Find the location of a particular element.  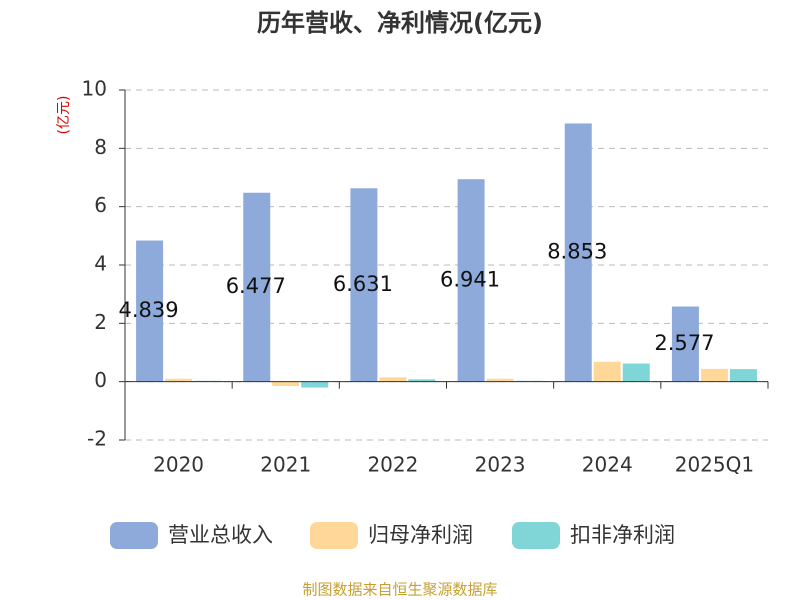

data-label: 2.577 is located at coordinates (684, 343).